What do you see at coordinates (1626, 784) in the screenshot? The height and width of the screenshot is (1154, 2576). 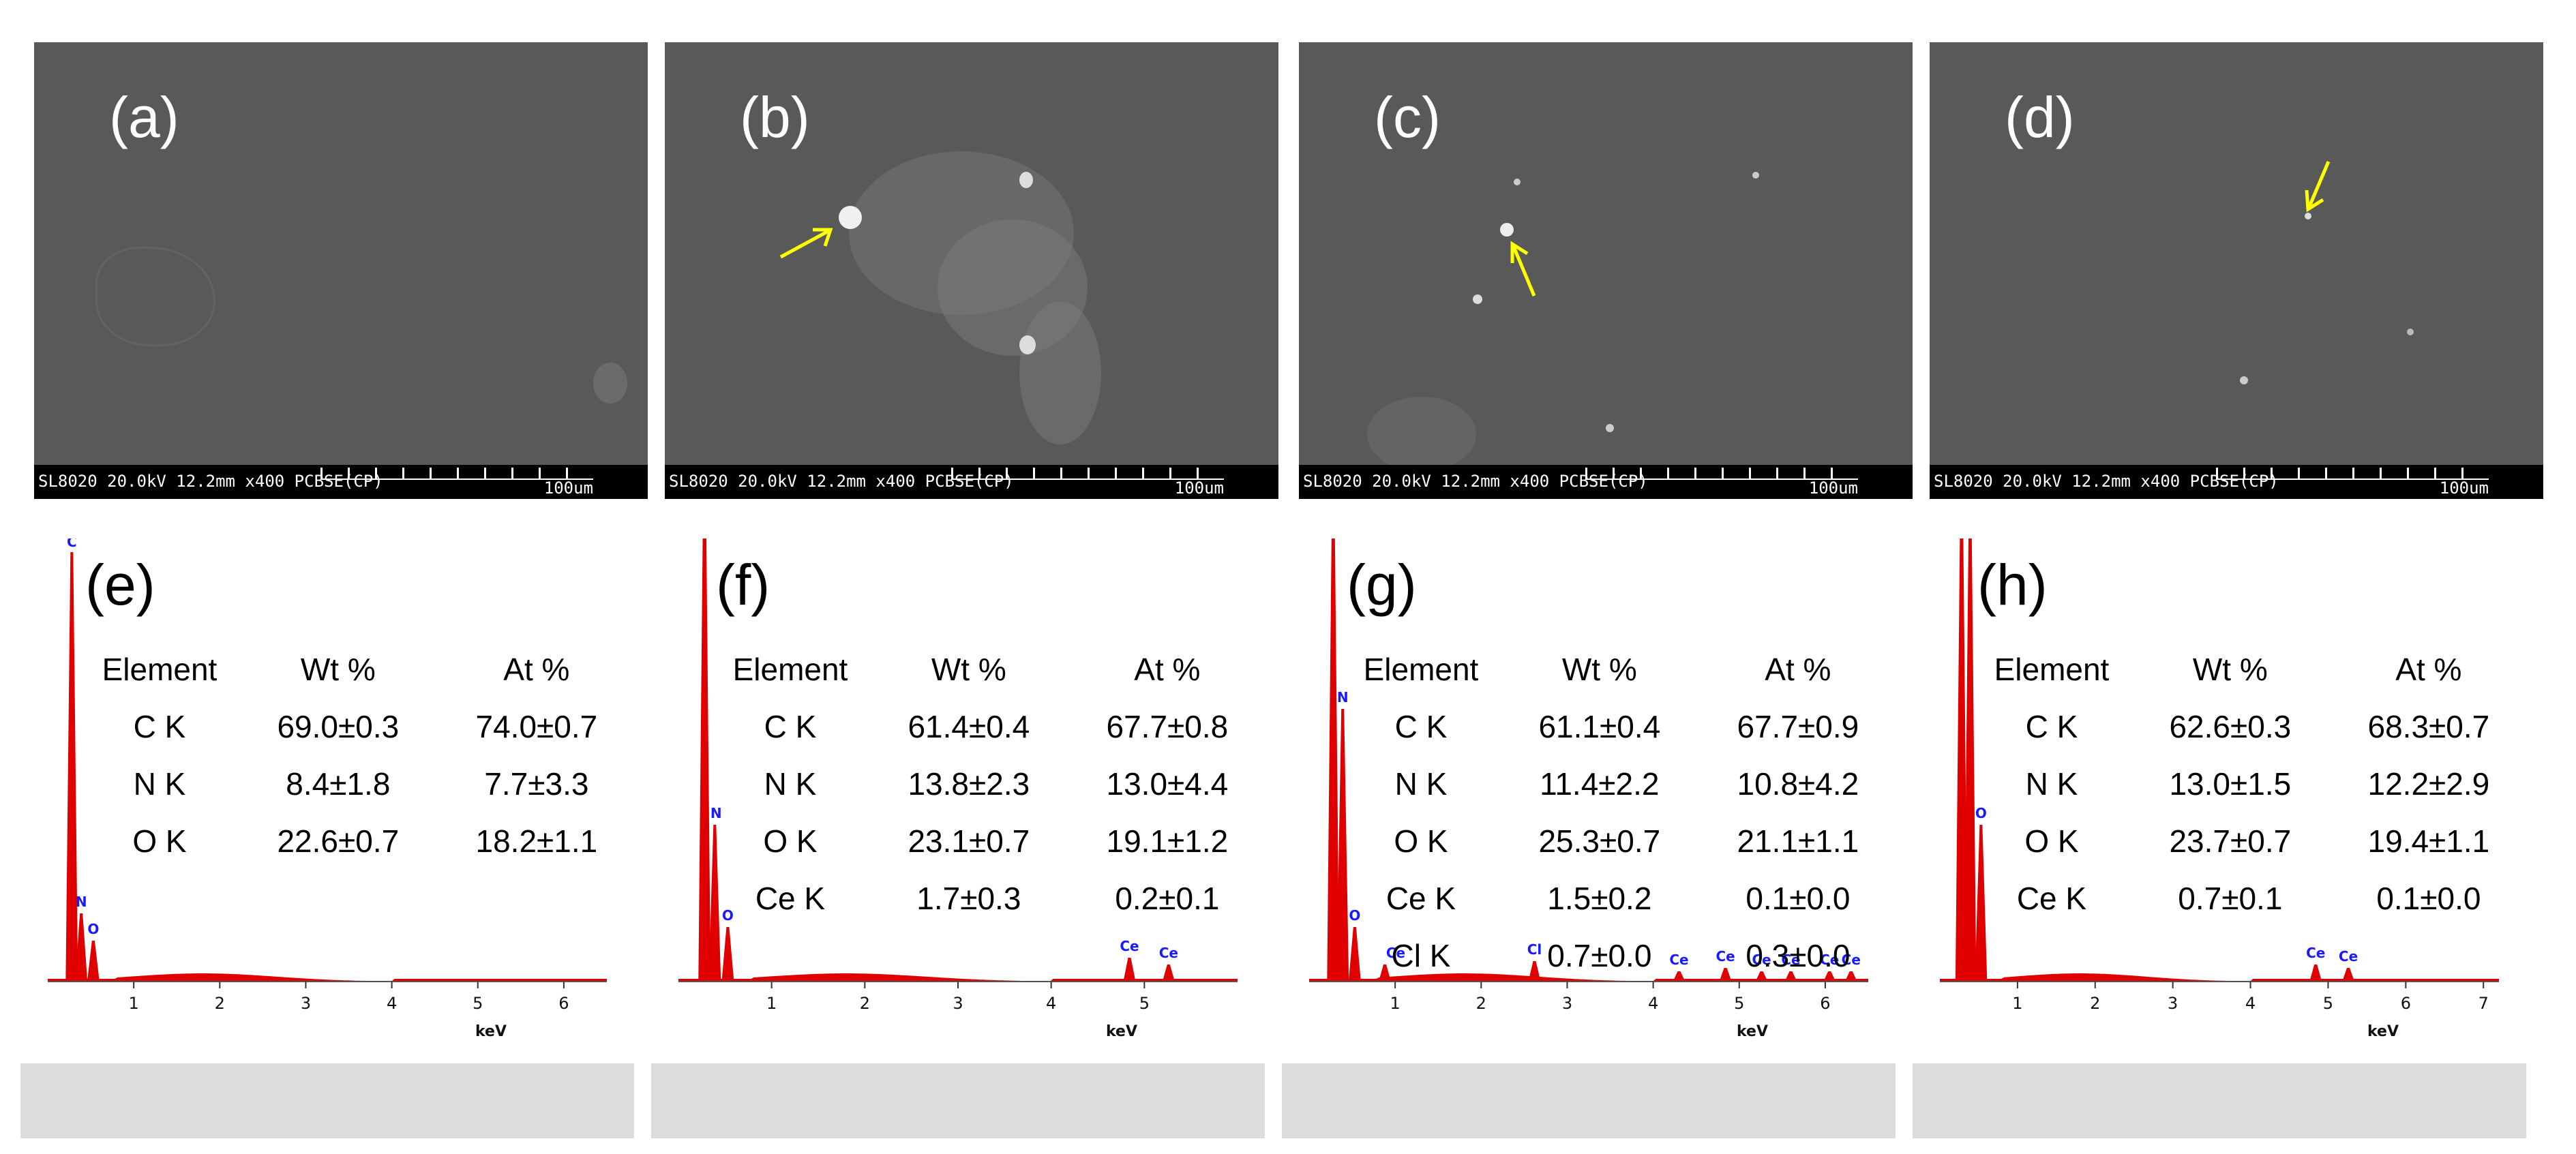 I see `table-row: N K 11.4±2.2 10.8±4.2` at bounding box center [1626, 784].